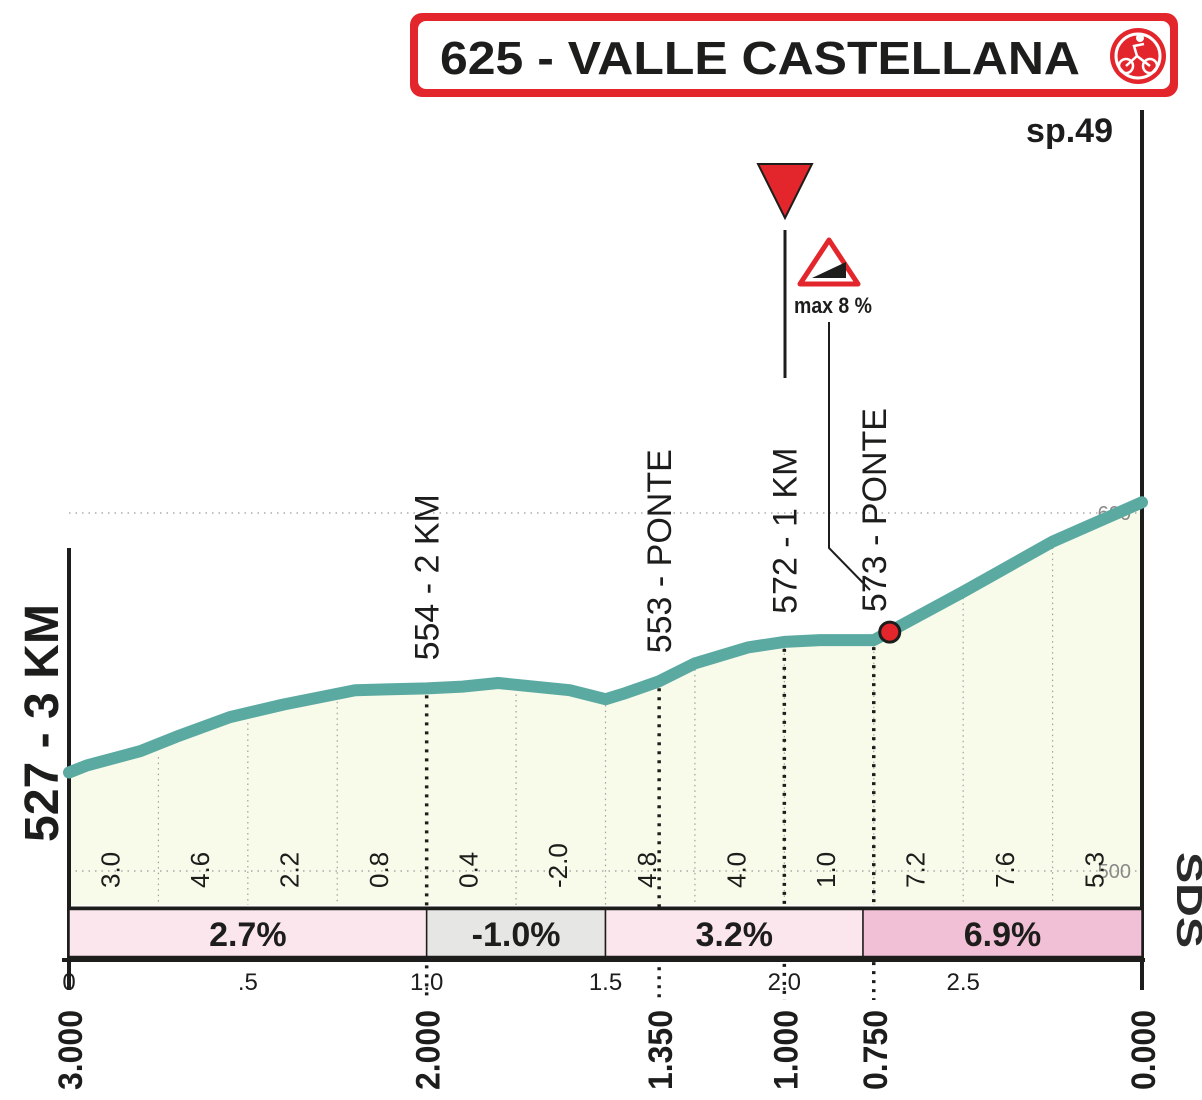 This screenshot has height=1100, width=1202. What do you see at coordinates (1144, 1050) in the screenshot?
I see `distance-to-go-label: 0.000` at bounding box center [1144, 1050].